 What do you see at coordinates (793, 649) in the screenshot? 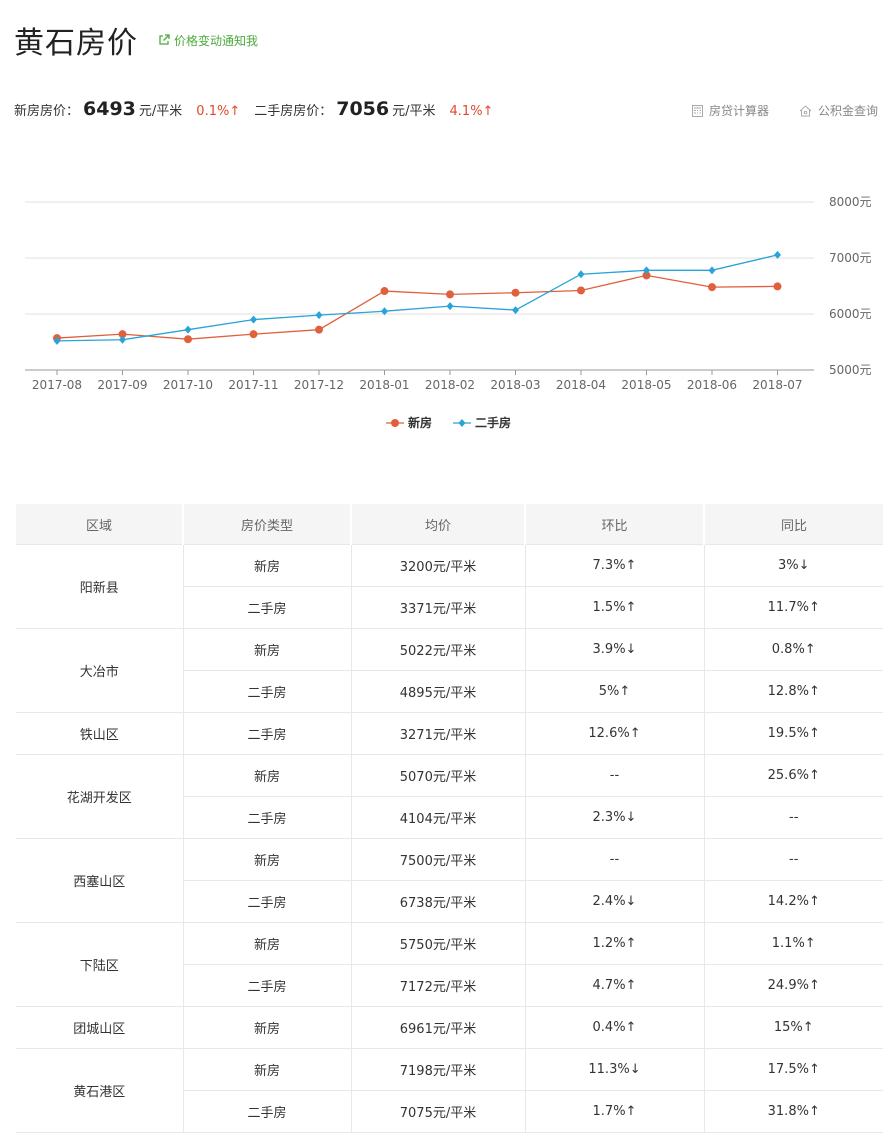
I see `yoy-change-cell: 0.8%↑` at bounding box center [793, 649].